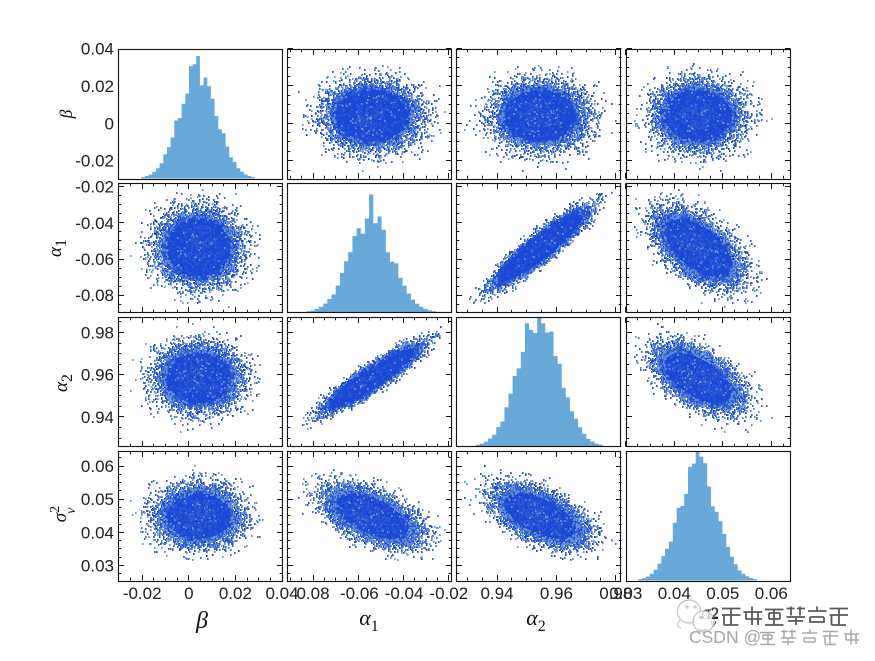  I want to click on svg-text: -0.08, so click(94, 295).